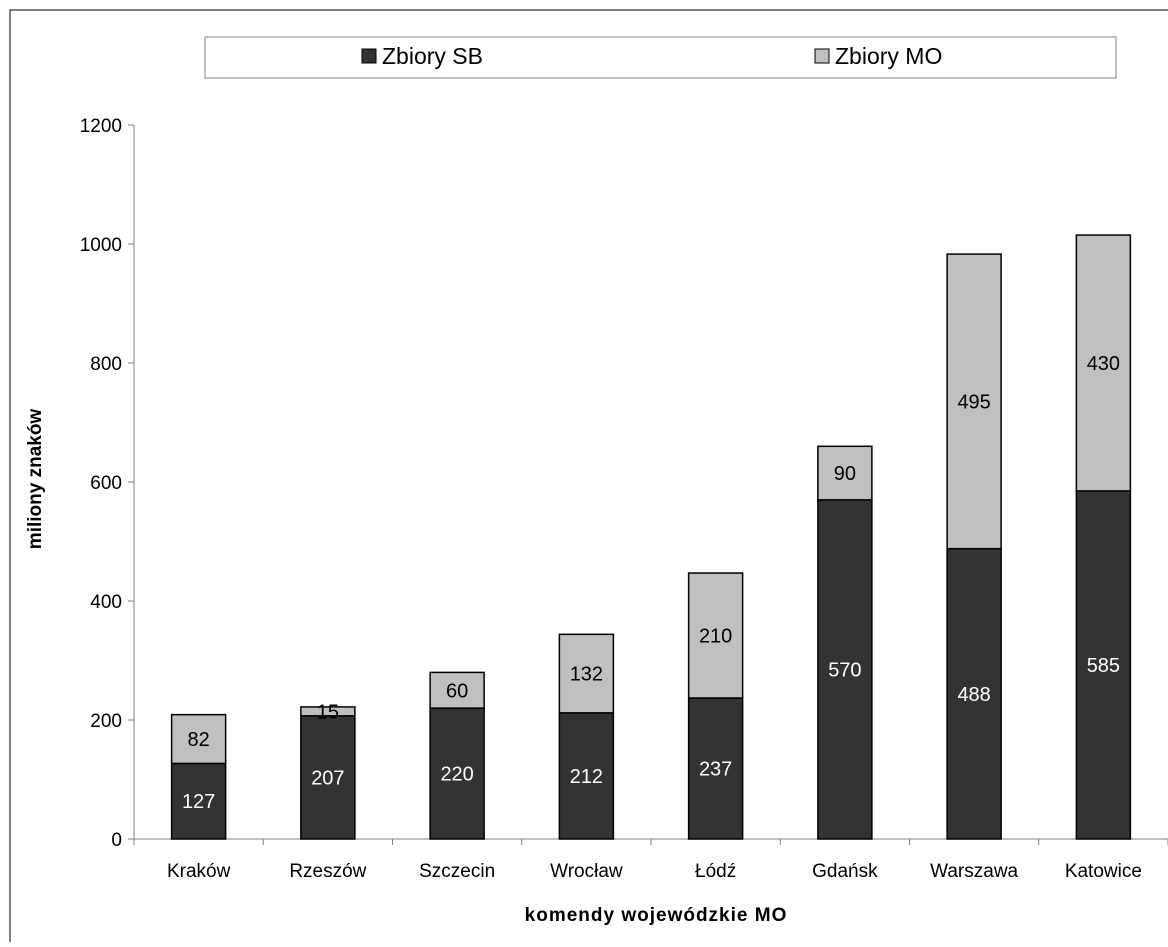 The width and height of the screenshot is (1168, 947). I want to click on x-axis-title: komendy wojewódzkie MO, so click(656, 915).